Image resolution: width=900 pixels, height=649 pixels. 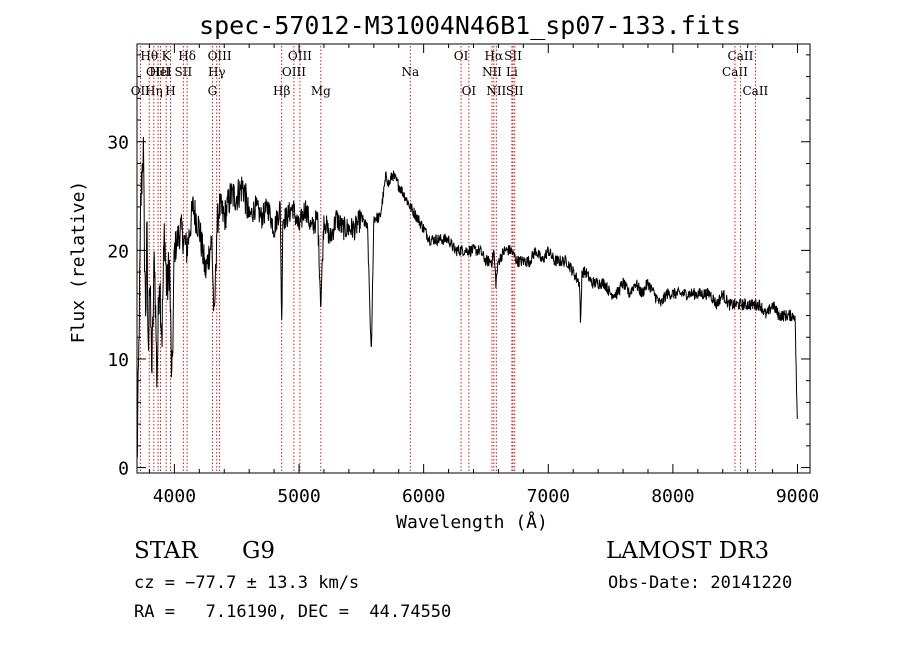 I want to click on x-tick-label: 6000, so click(x=423, y=496).